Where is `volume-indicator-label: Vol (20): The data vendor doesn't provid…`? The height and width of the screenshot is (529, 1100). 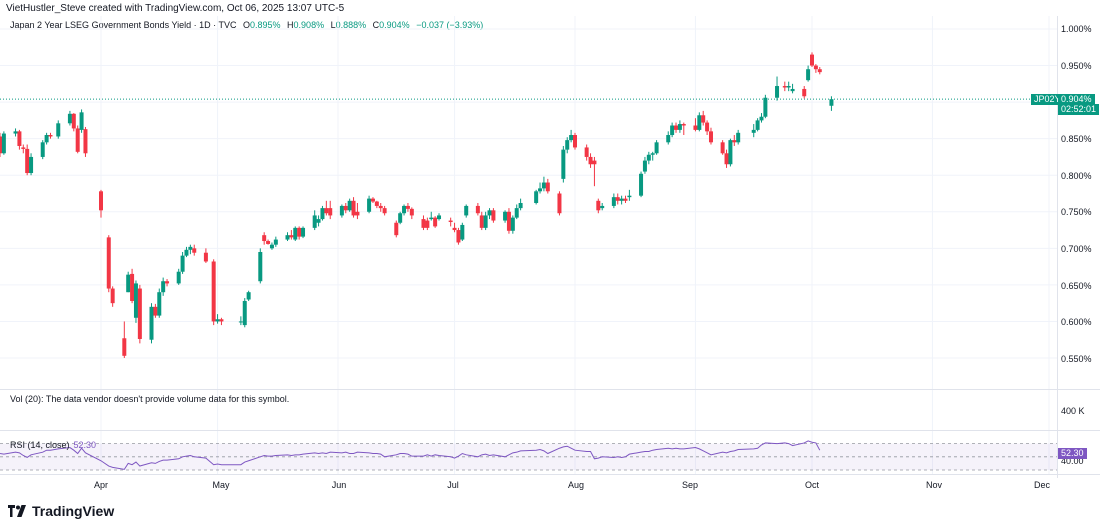 volume-indicator-label: Vol (20): The data vendor doesn't provid… is located at coordinates (150, 399).